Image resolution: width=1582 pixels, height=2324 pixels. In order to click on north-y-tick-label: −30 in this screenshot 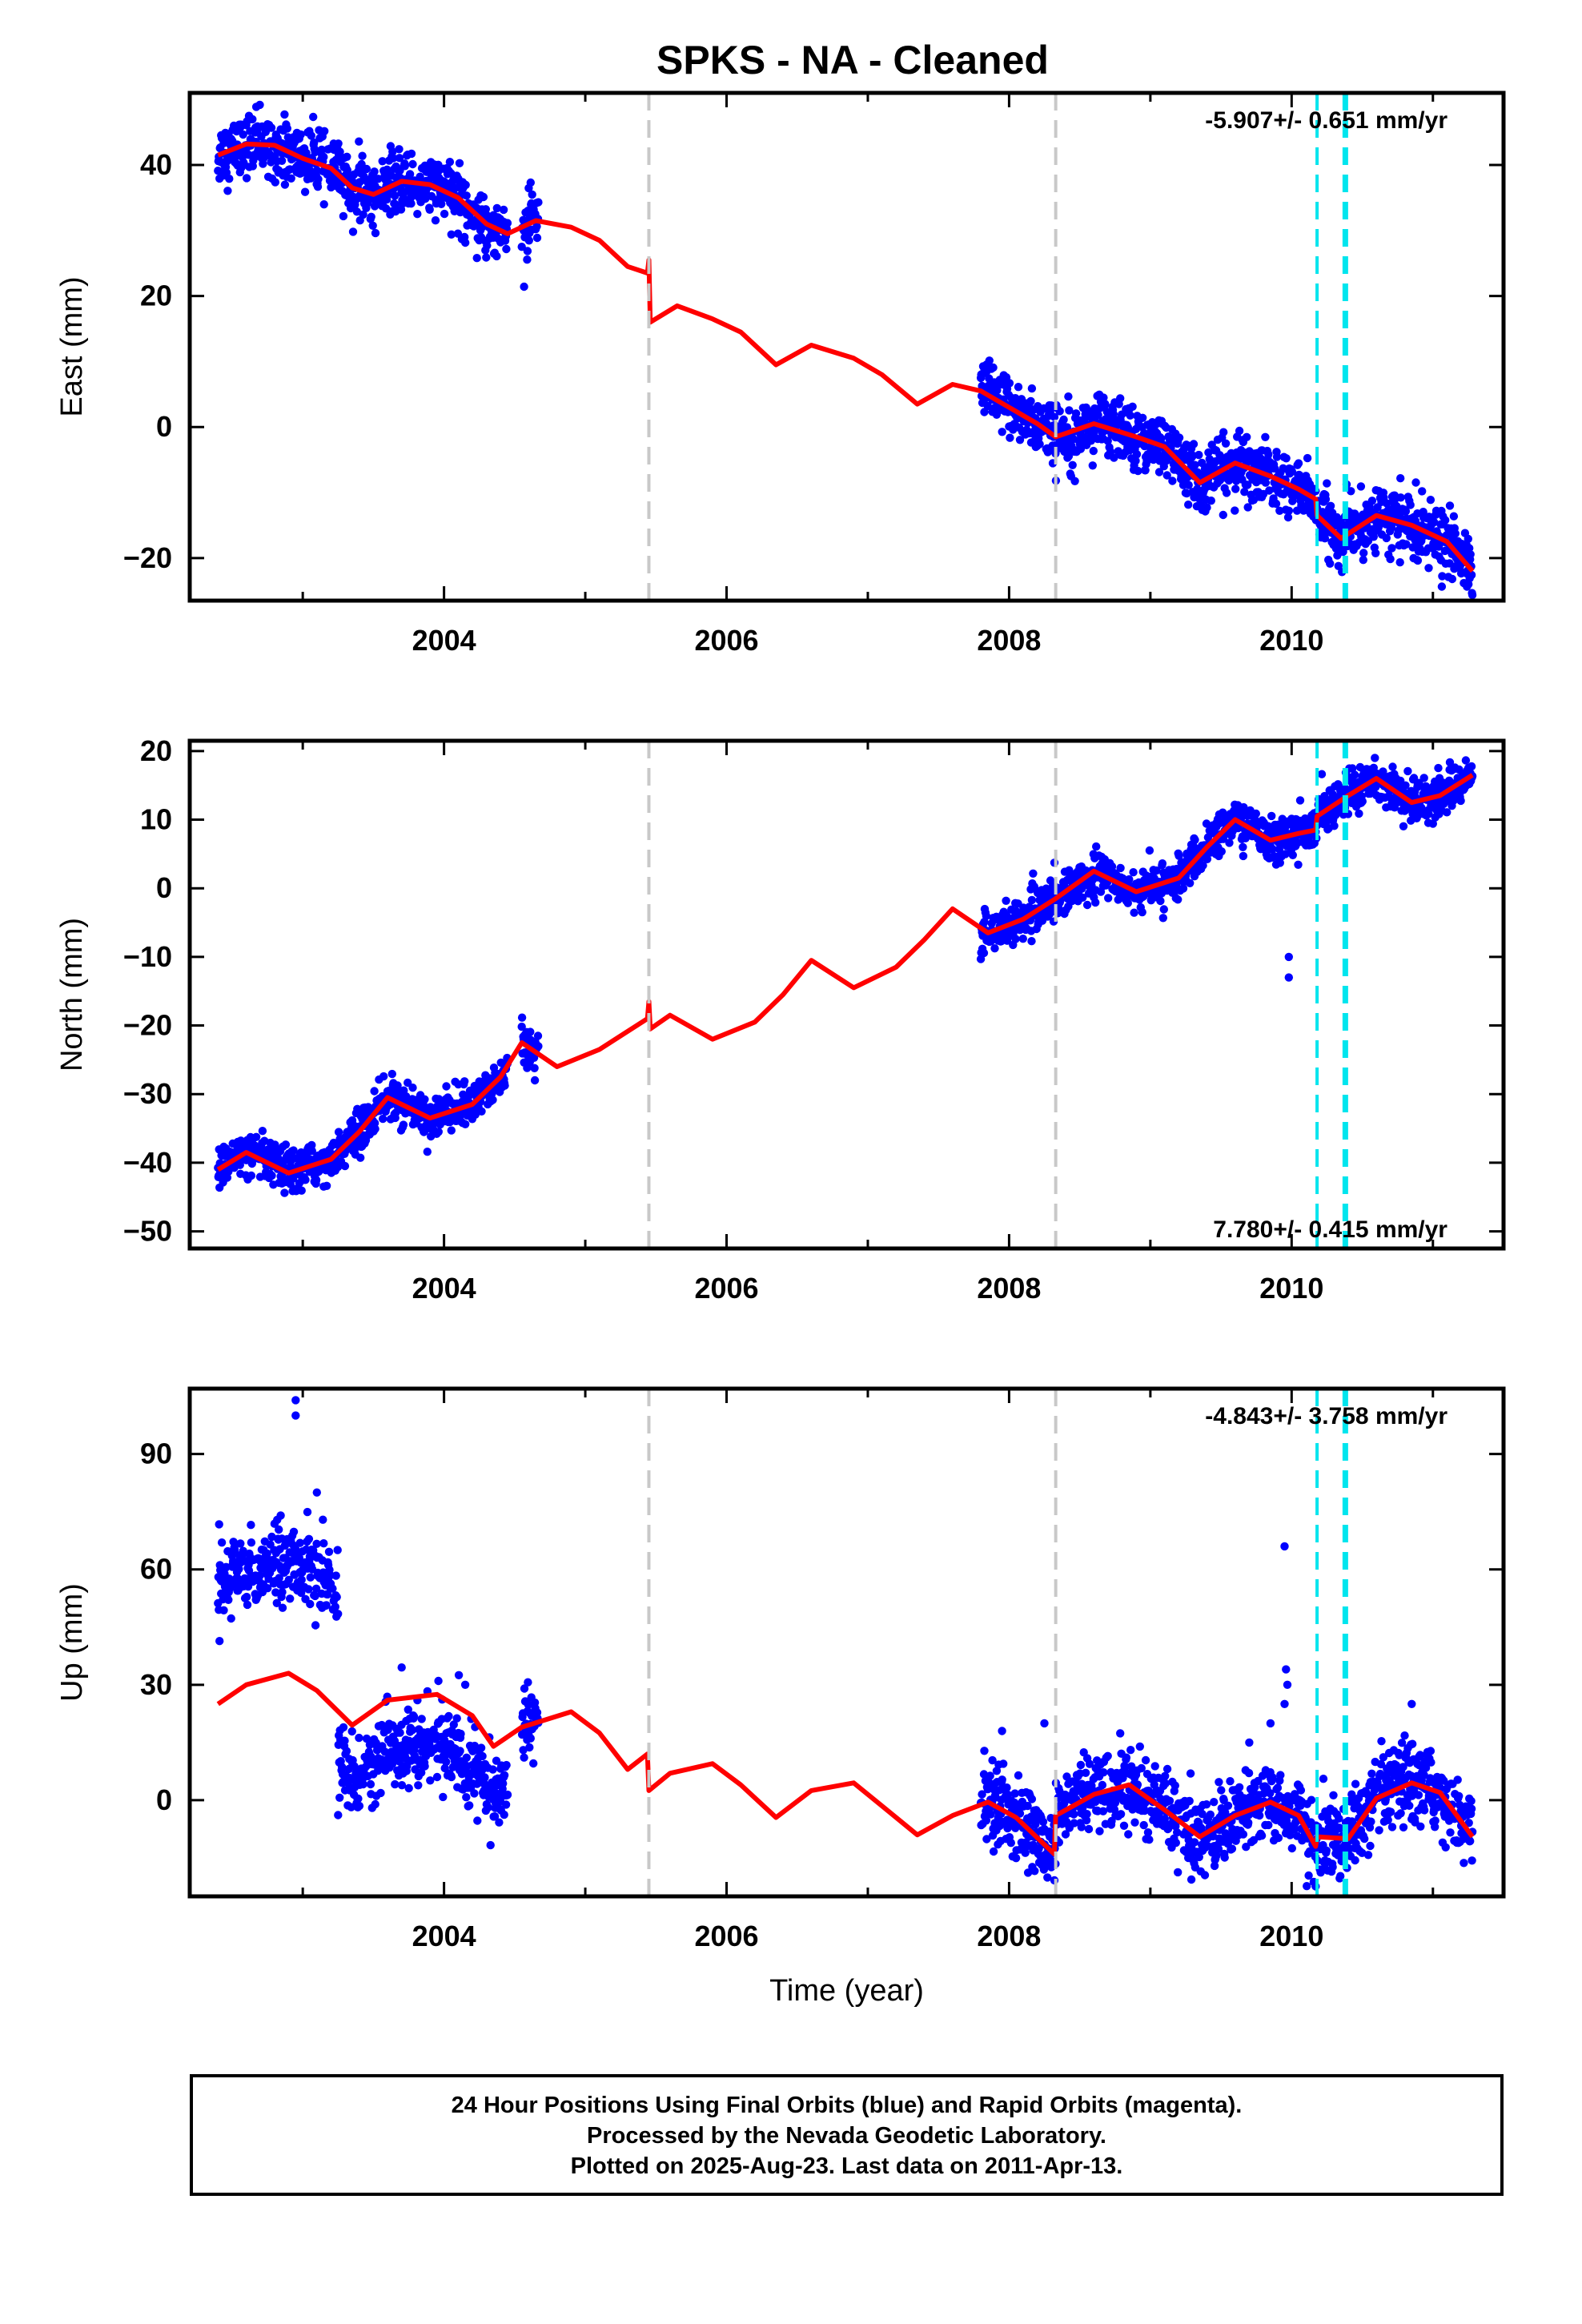, I will do `click(147, 1093)`.